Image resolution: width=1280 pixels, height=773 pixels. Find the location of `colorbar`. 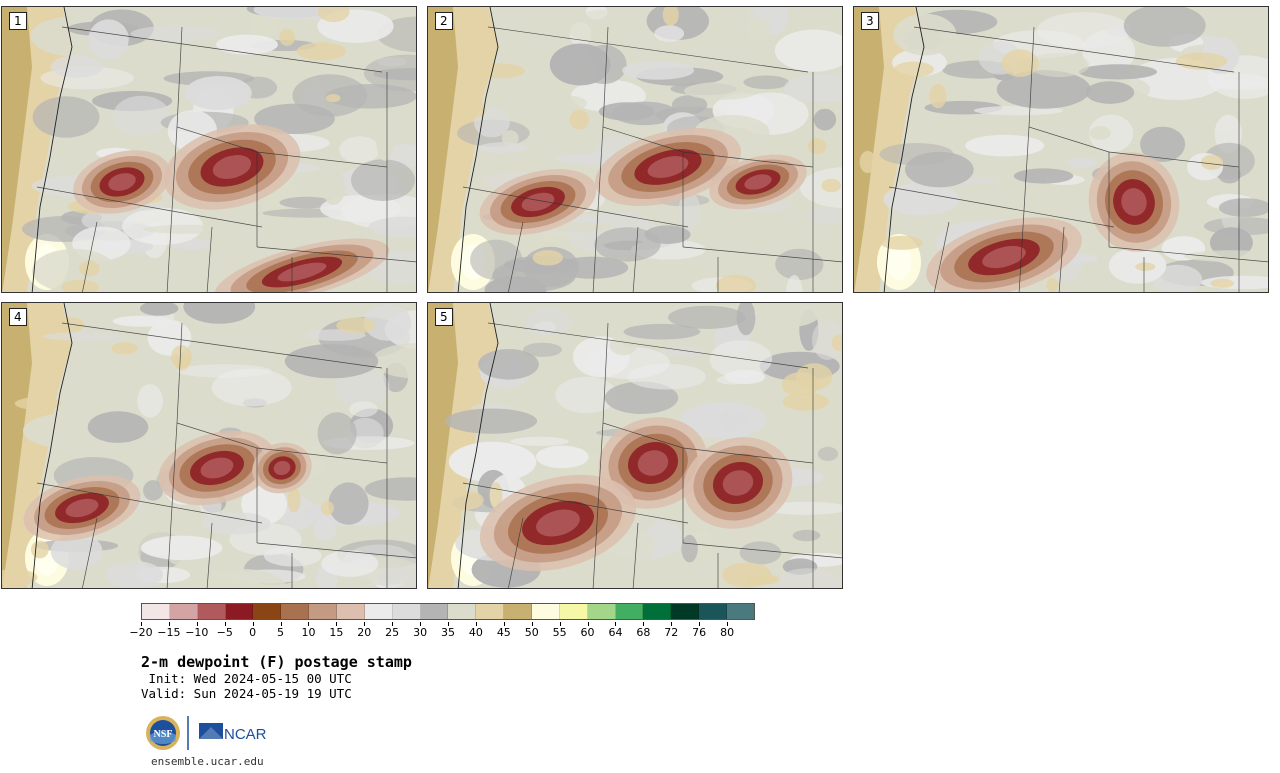

colorbar is located at coordinates (448, 611).